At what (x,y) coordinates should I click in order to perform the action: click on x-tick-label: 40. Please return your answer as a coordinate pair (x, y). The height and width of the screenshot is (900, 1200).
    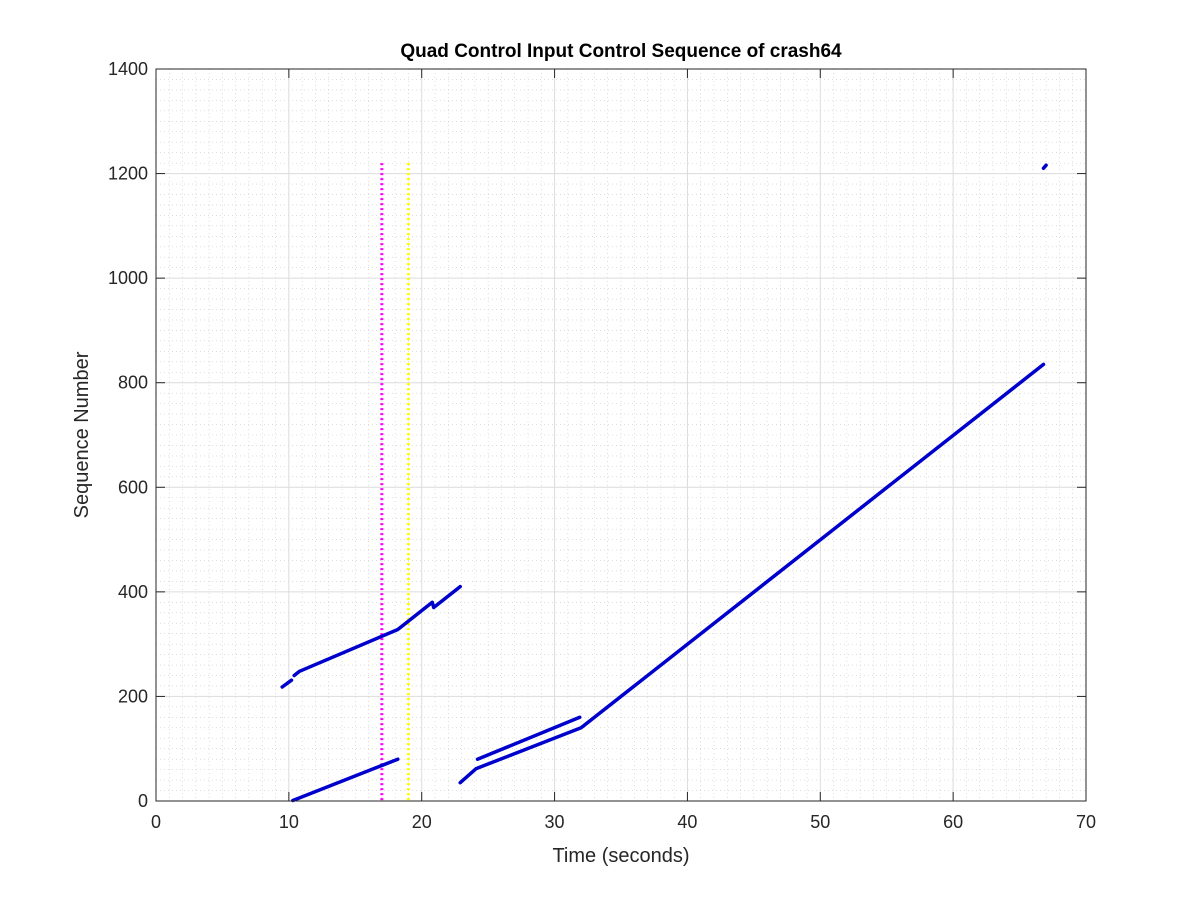
    Looking at the image, I should click on (687, 822).